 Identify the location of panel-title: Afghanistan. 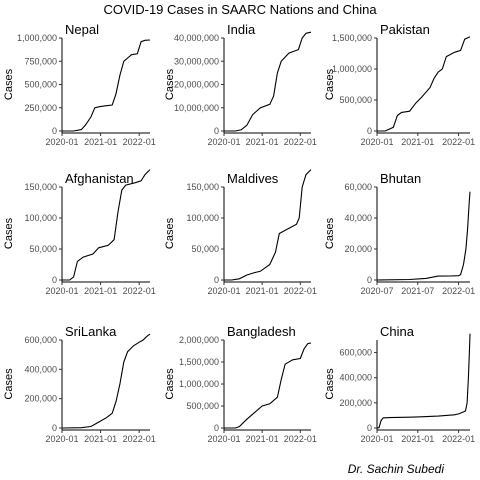
(99, 178).